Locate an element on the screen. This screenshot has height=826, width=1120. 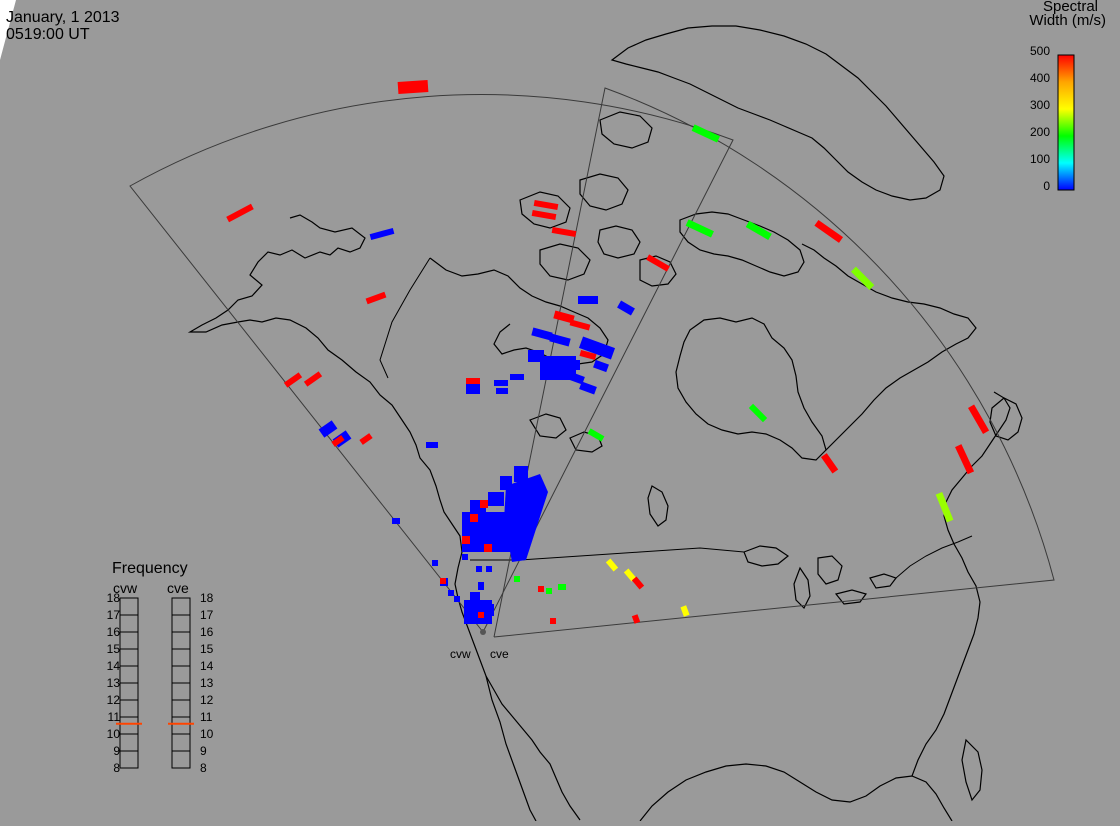
radar-site-marker is located at coordinates (483, 632).